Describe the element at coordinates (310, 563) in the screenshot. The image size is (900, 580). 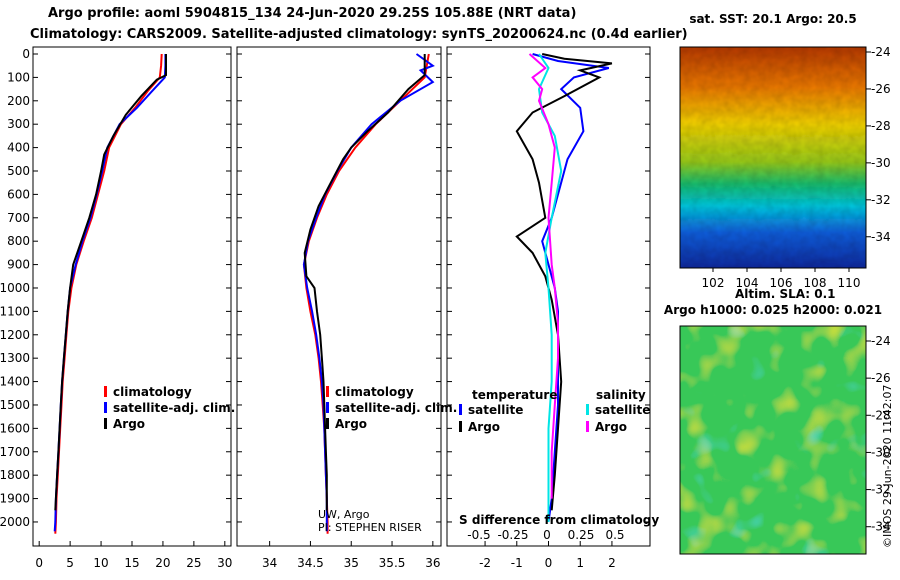
I see `x-tick-label: 34.5` at that location.